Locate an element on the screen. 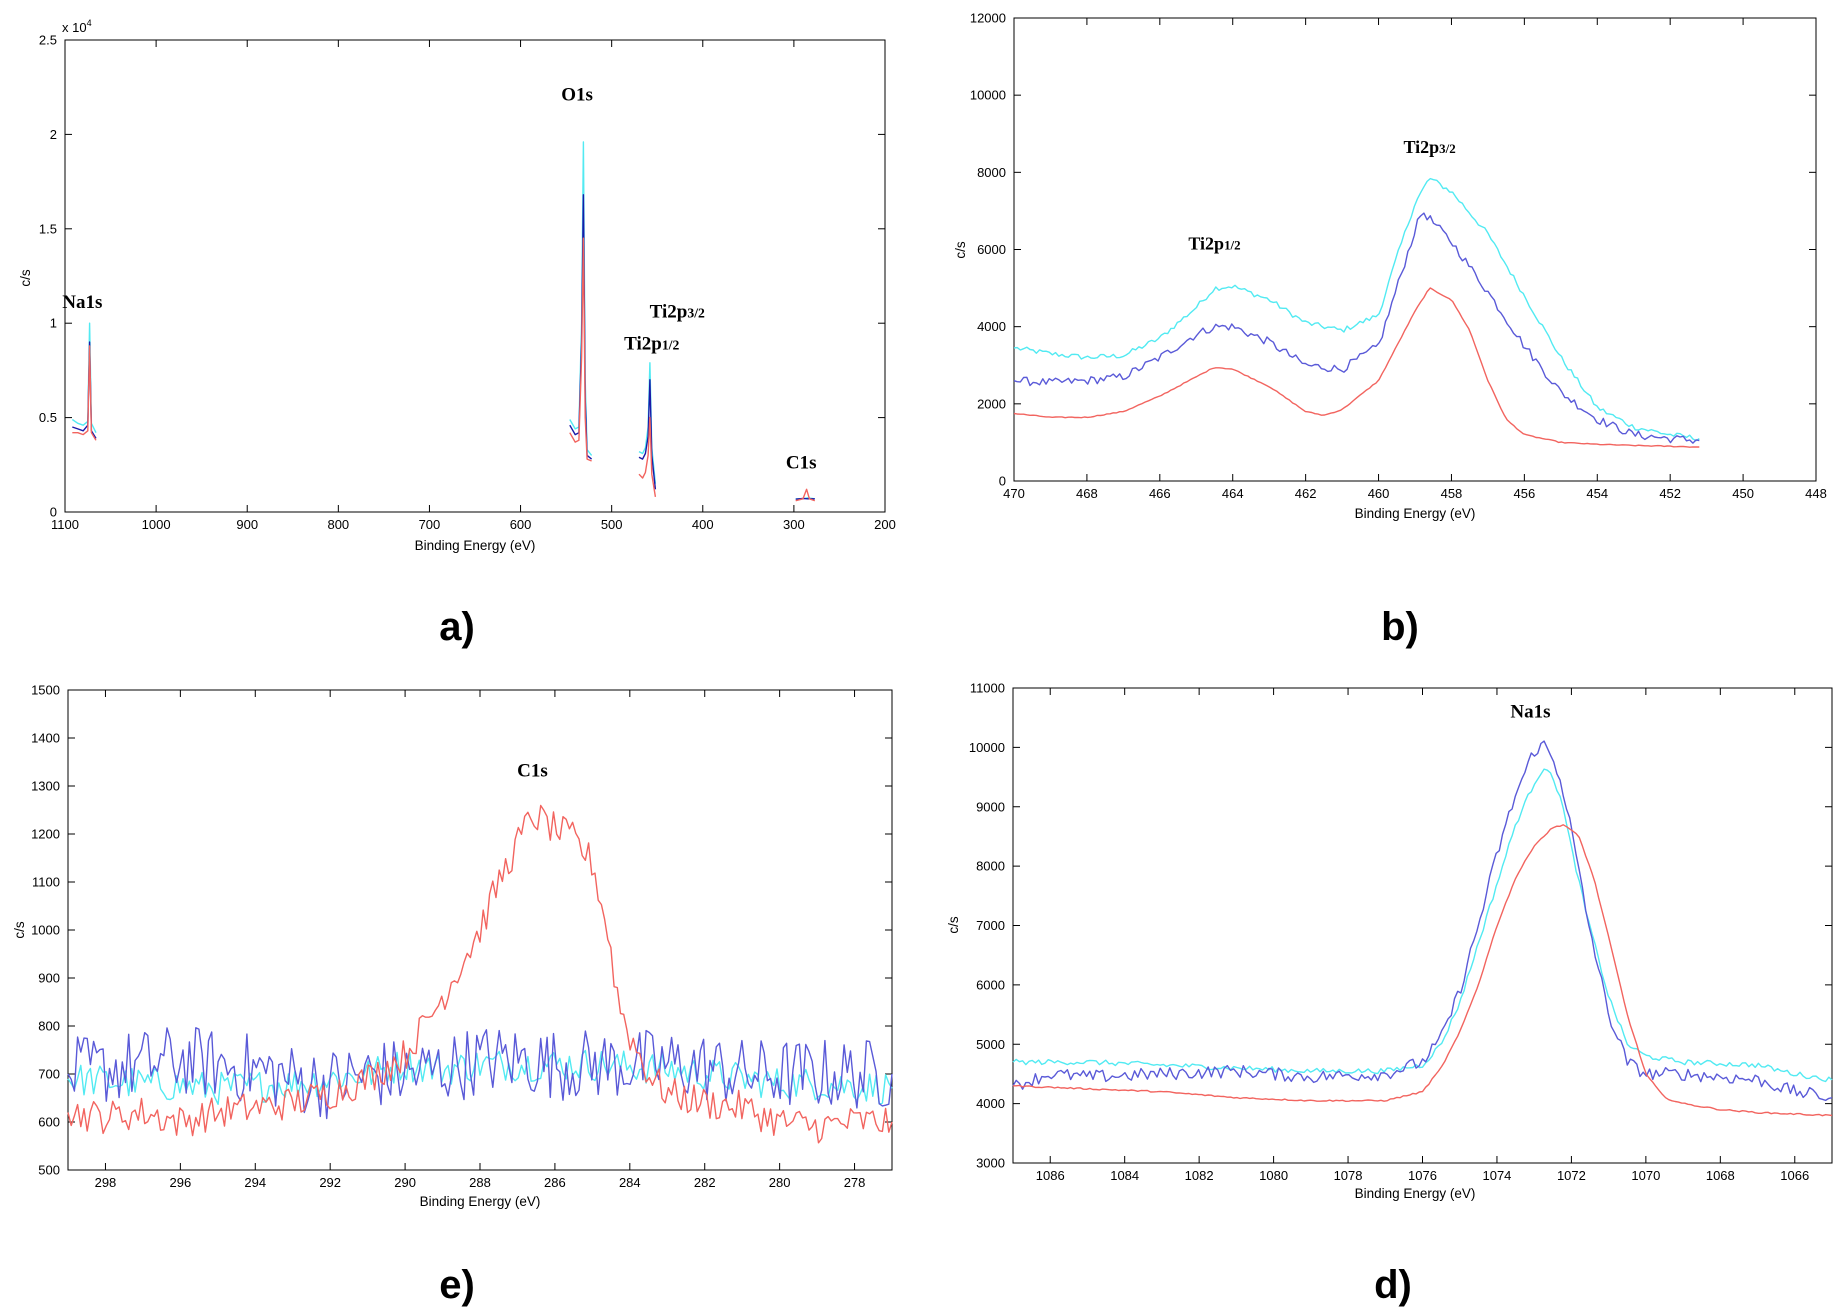  chart-d-x-axis-label: Binding Energy (eV) is located at coordinates (1415, 1193).